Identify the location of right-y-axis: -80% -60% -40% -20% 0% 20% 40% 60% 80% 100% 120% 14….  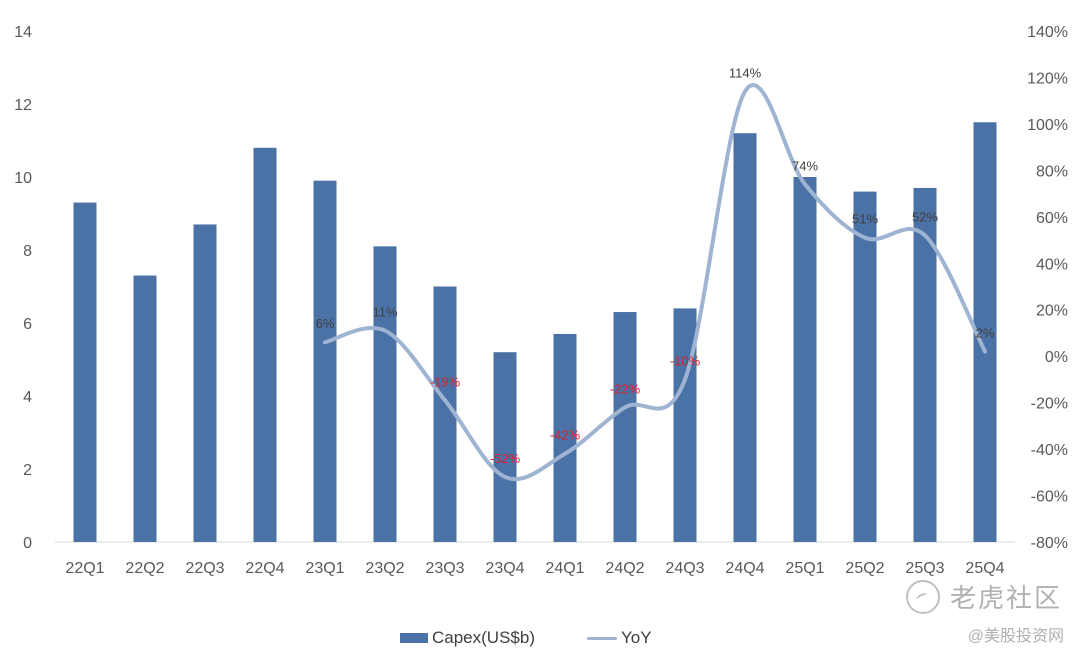
(1047, 288).